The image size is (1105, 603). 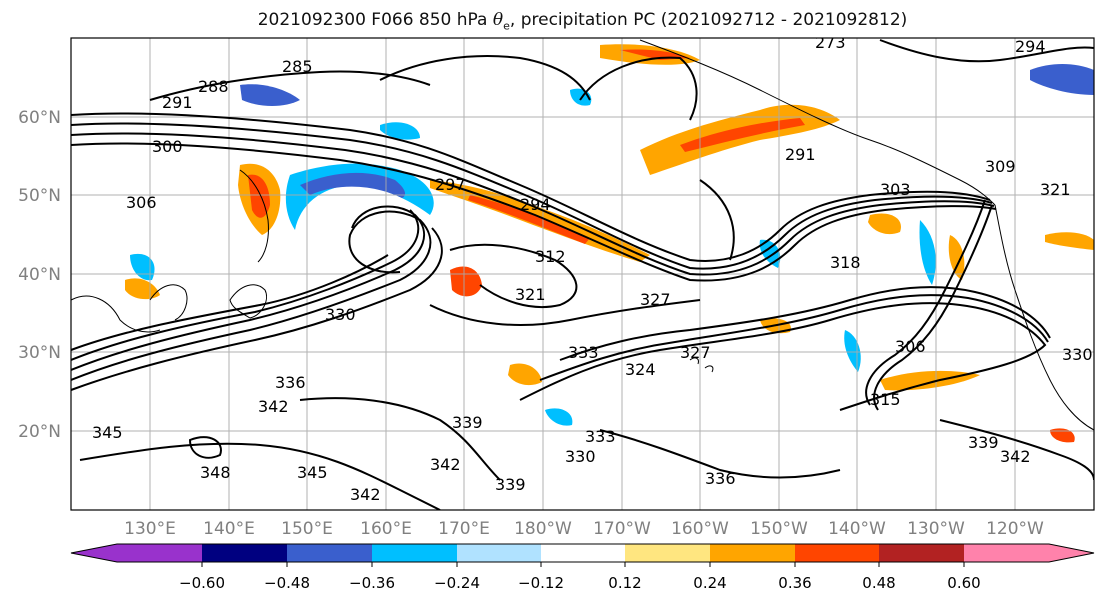 I want to click on coastline-north-america, so click(x=1044, y=317).